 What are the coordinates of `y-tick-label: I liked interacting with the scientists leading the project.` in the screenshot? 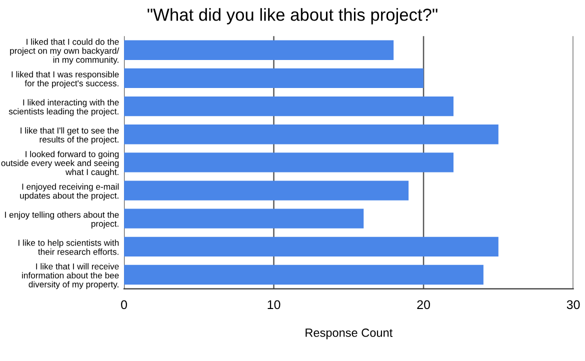 It's located at (63, 107).